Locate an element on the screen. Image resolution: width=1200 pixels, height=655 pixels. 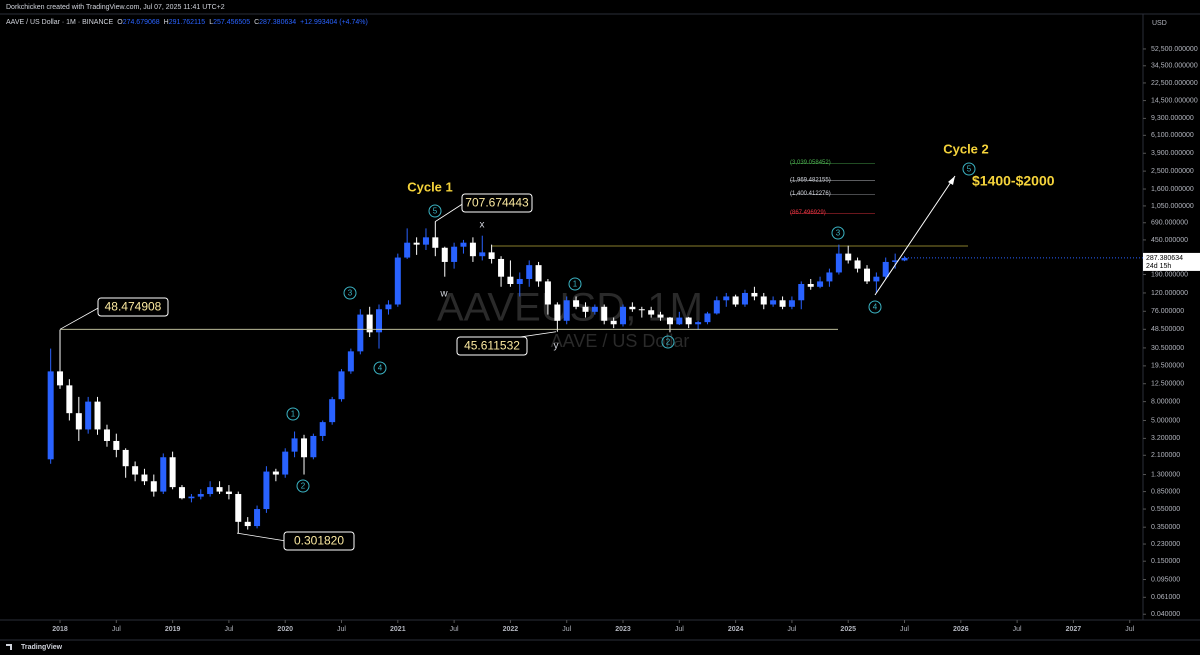
fib-label: (1,400.412276) is located at coordinates (810, 194).